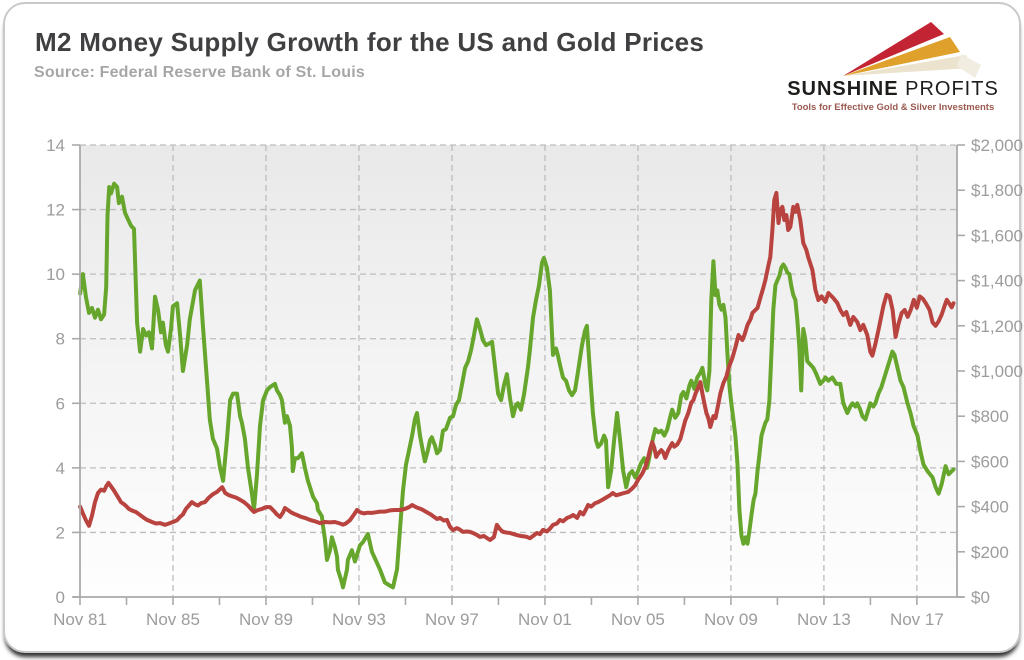  What do you see at coordinates (969, 66) in the screenshot?
I see `logo-ray-pale` at bounding box center [969, 66].